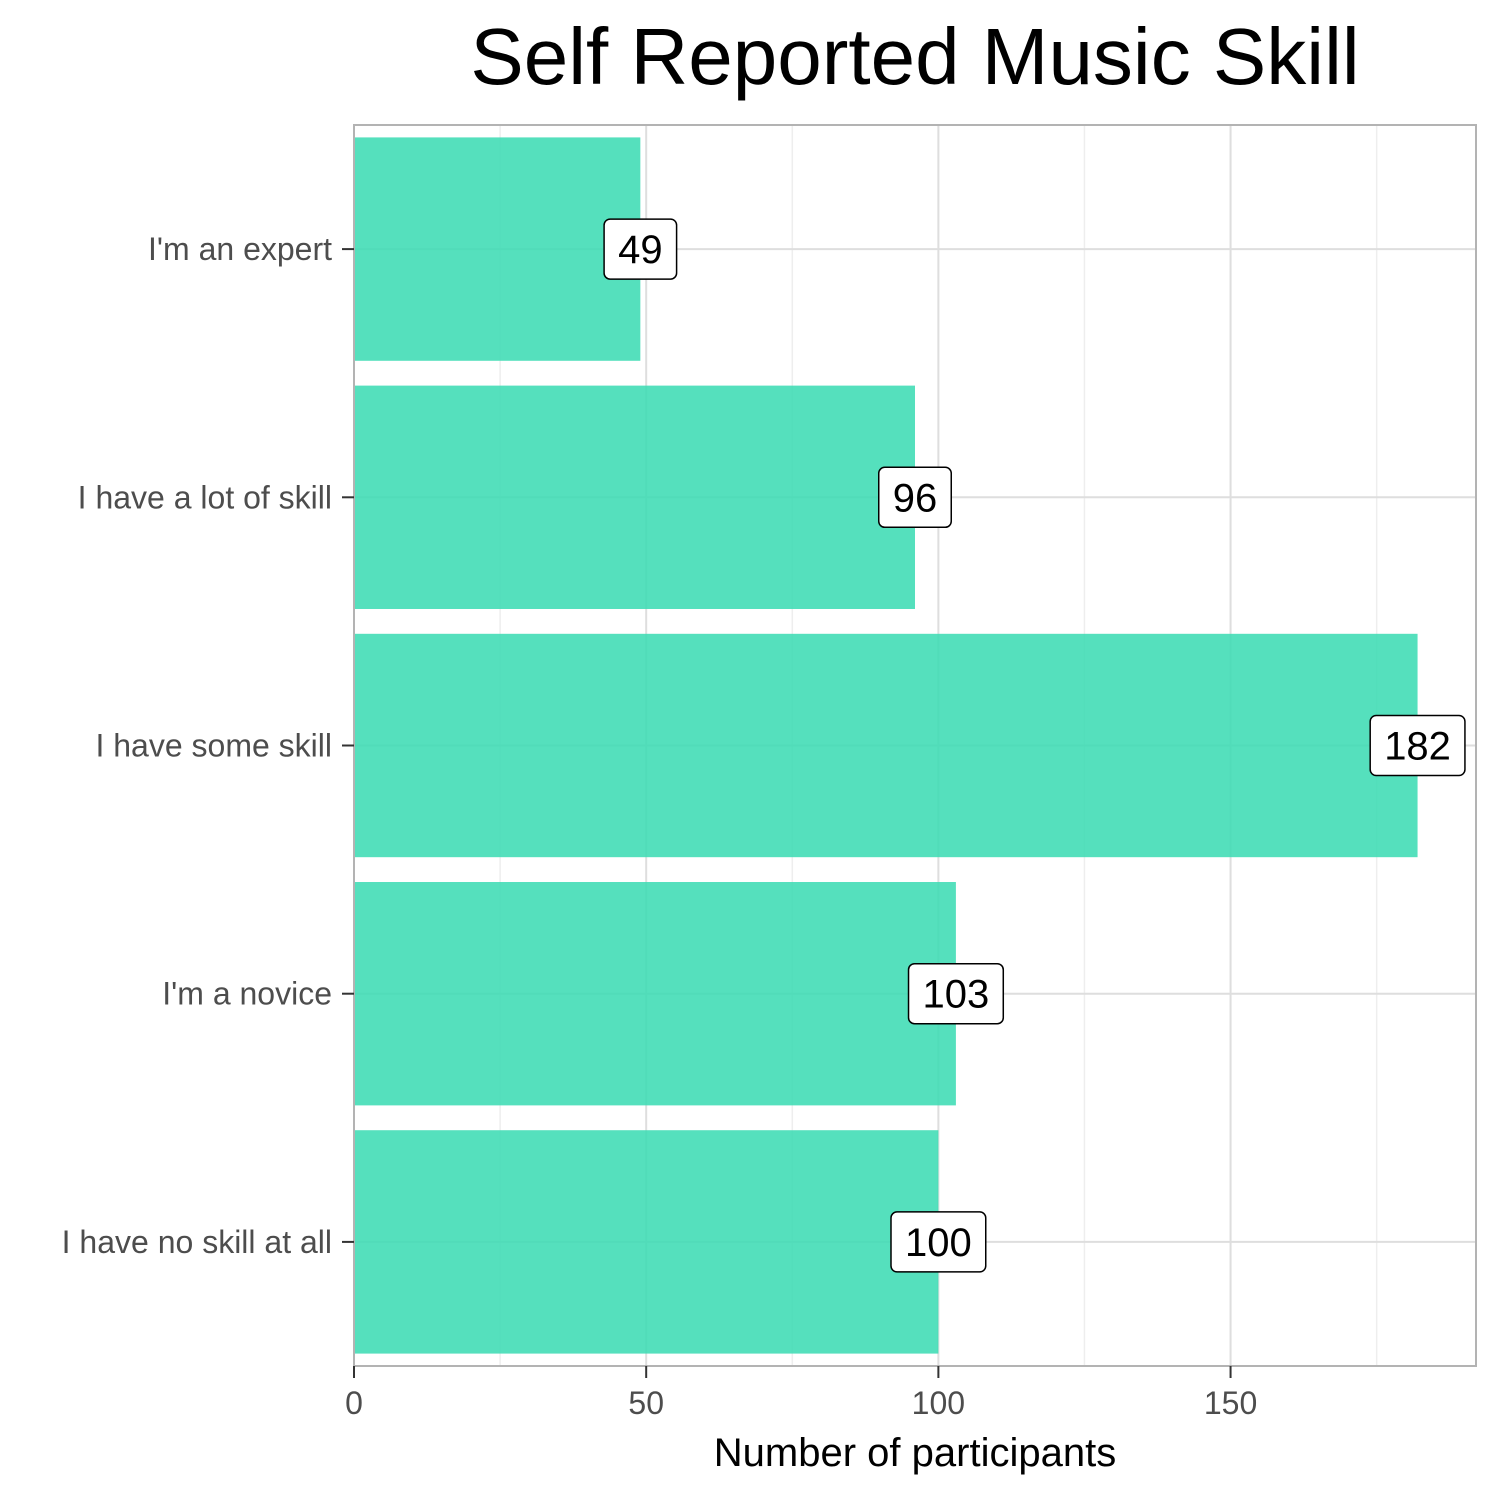 The width and height of the screenshot is (1500, 1505). What do you see at coordinates (914, 56) in the screenshot?
I see `chart-title: Self Reported Music Skill` at bounding box center [914, 56].